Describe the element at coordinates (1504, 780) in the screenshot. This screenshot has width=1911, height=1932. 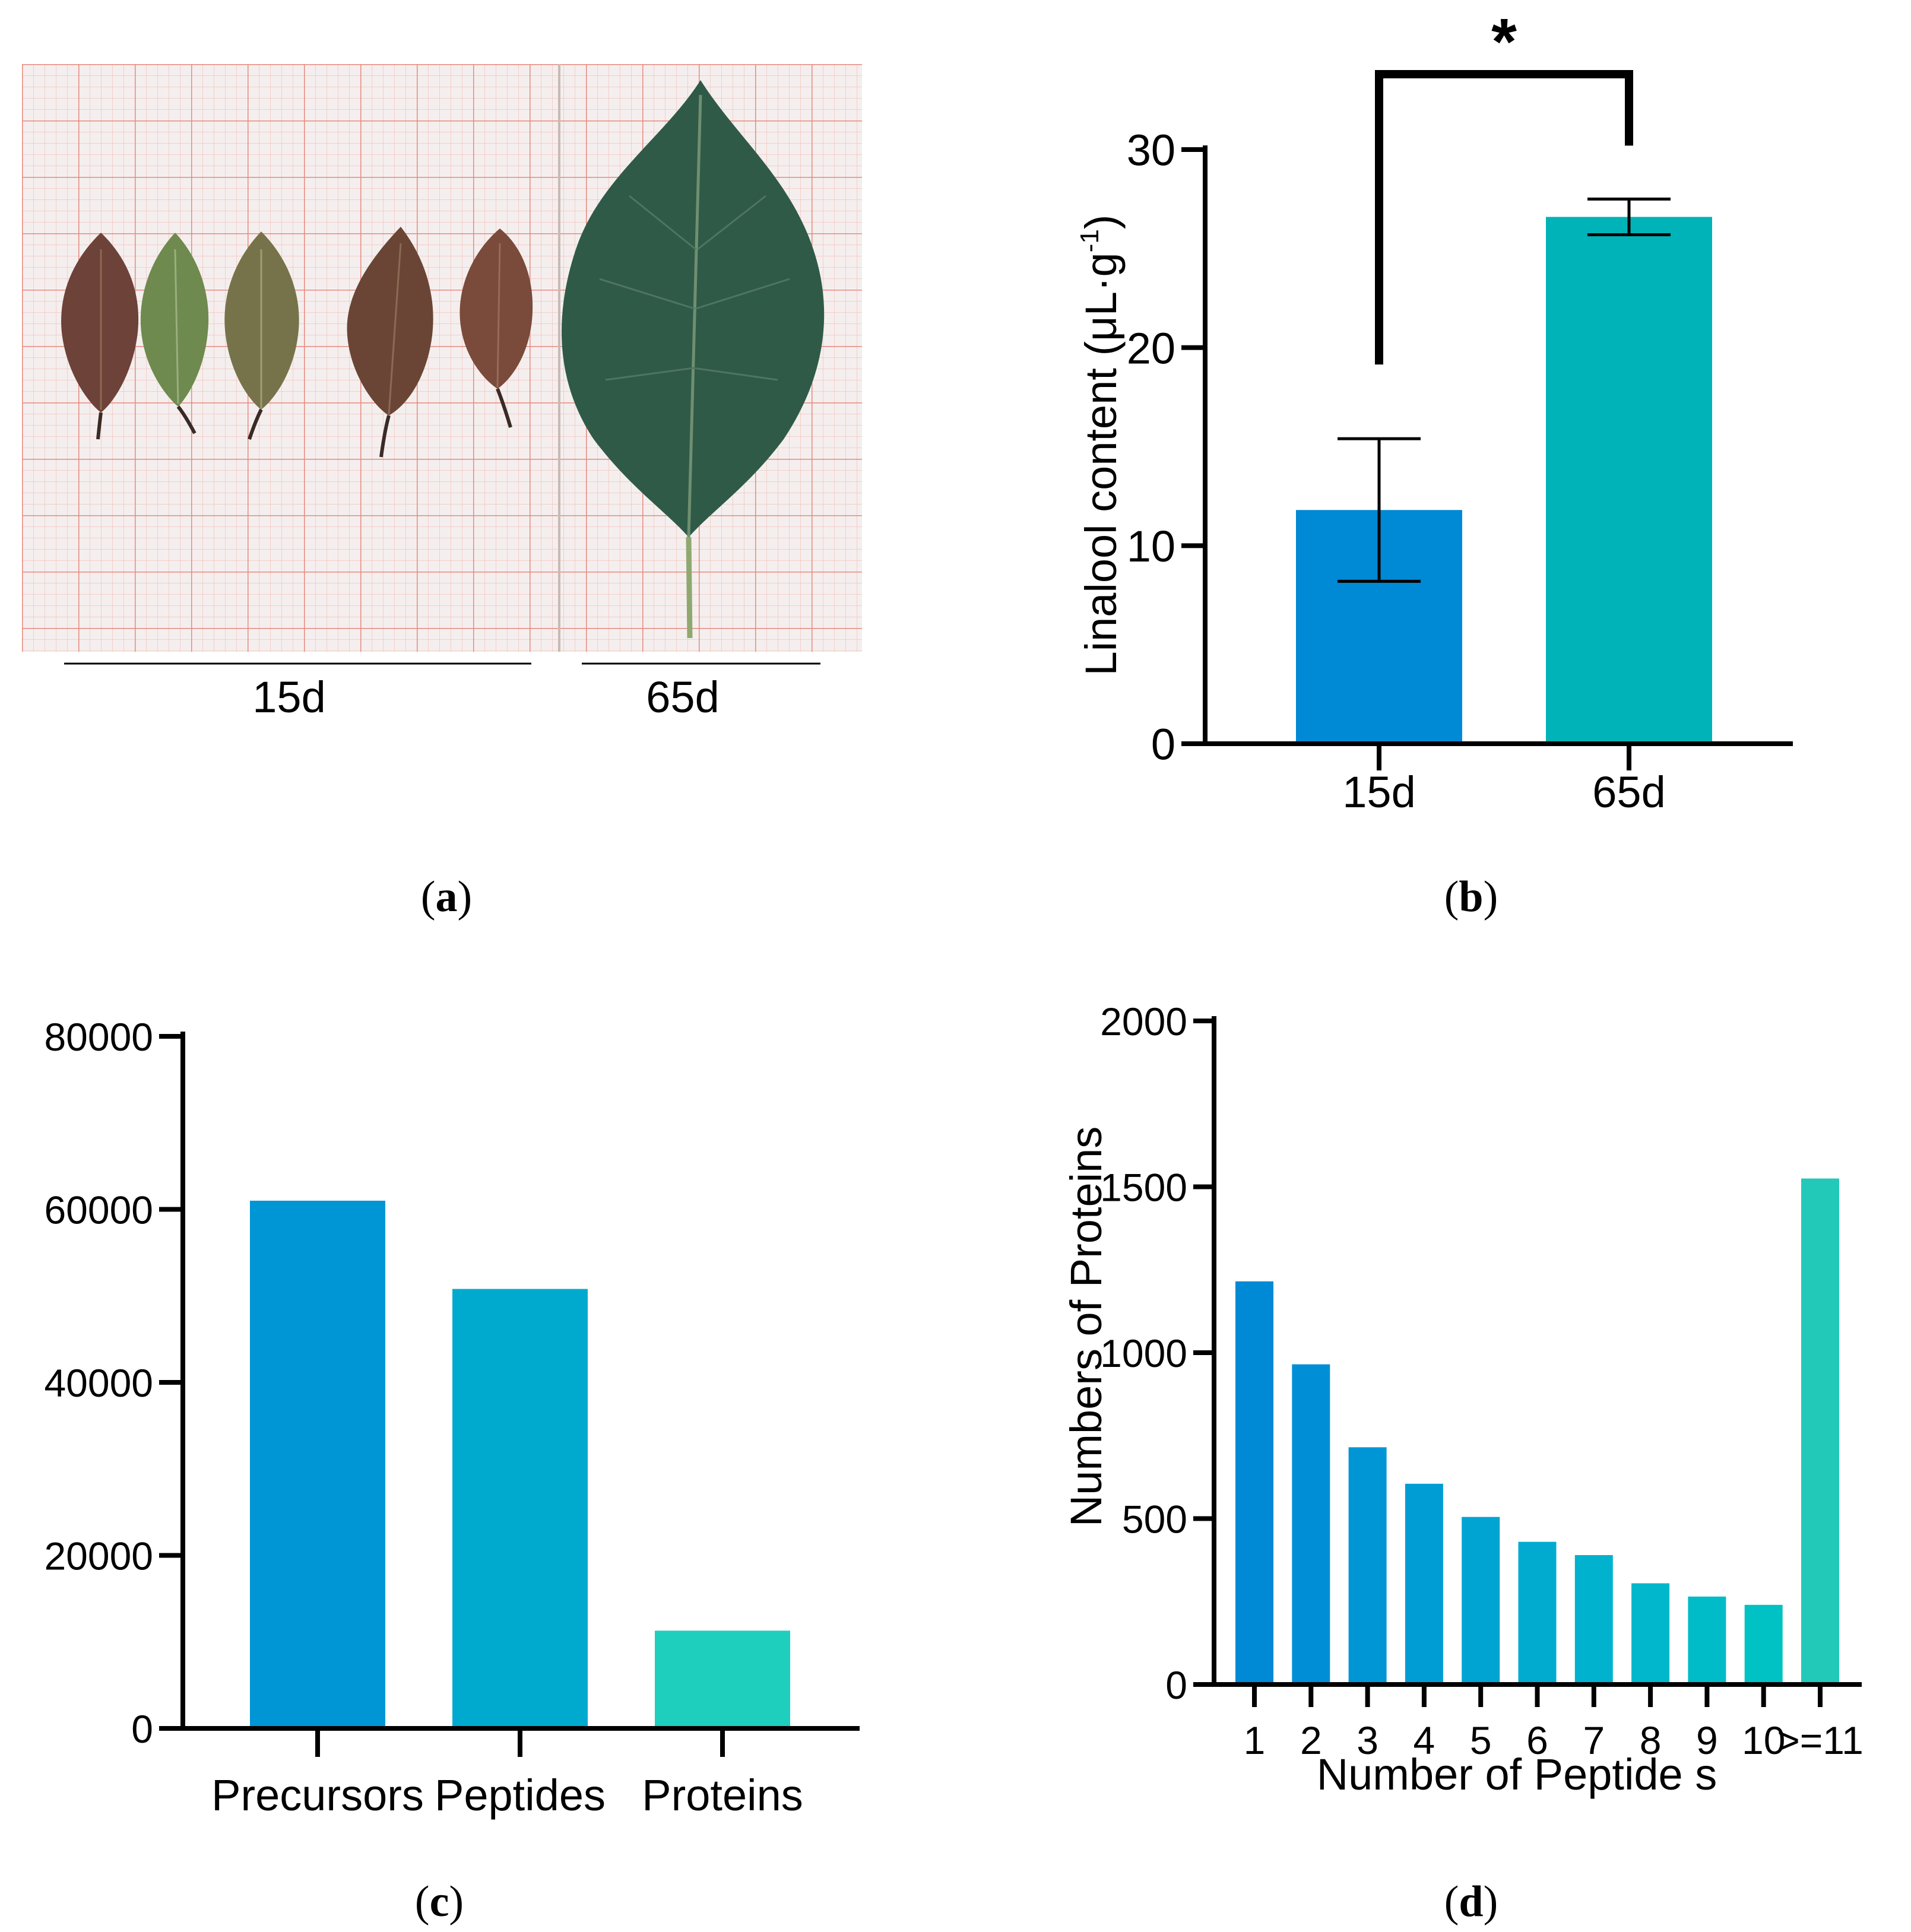
I see `panel-b-x-ticks: 15d 65d` at that location.